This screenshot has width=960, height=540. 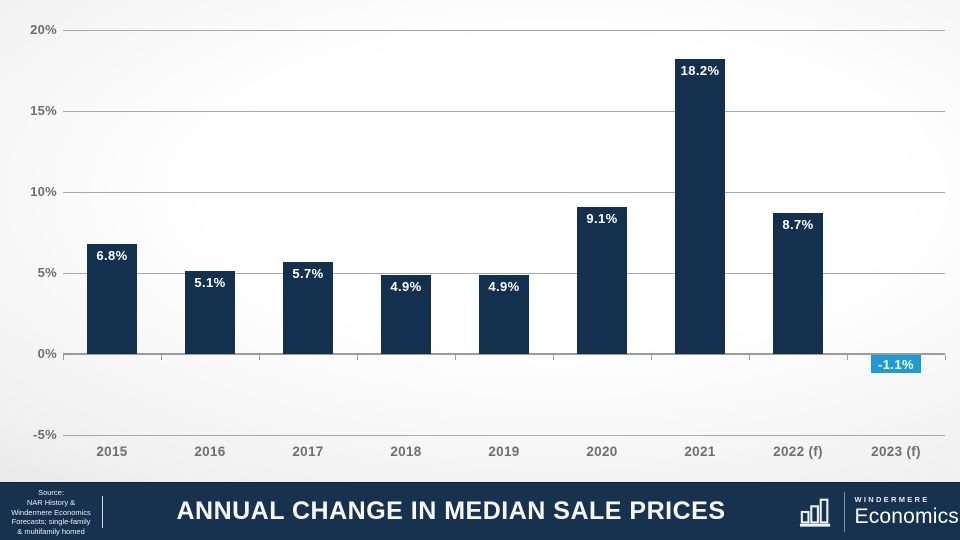 I want to click on y-axis-tick-label: 5%, so click(x=47, y=272).